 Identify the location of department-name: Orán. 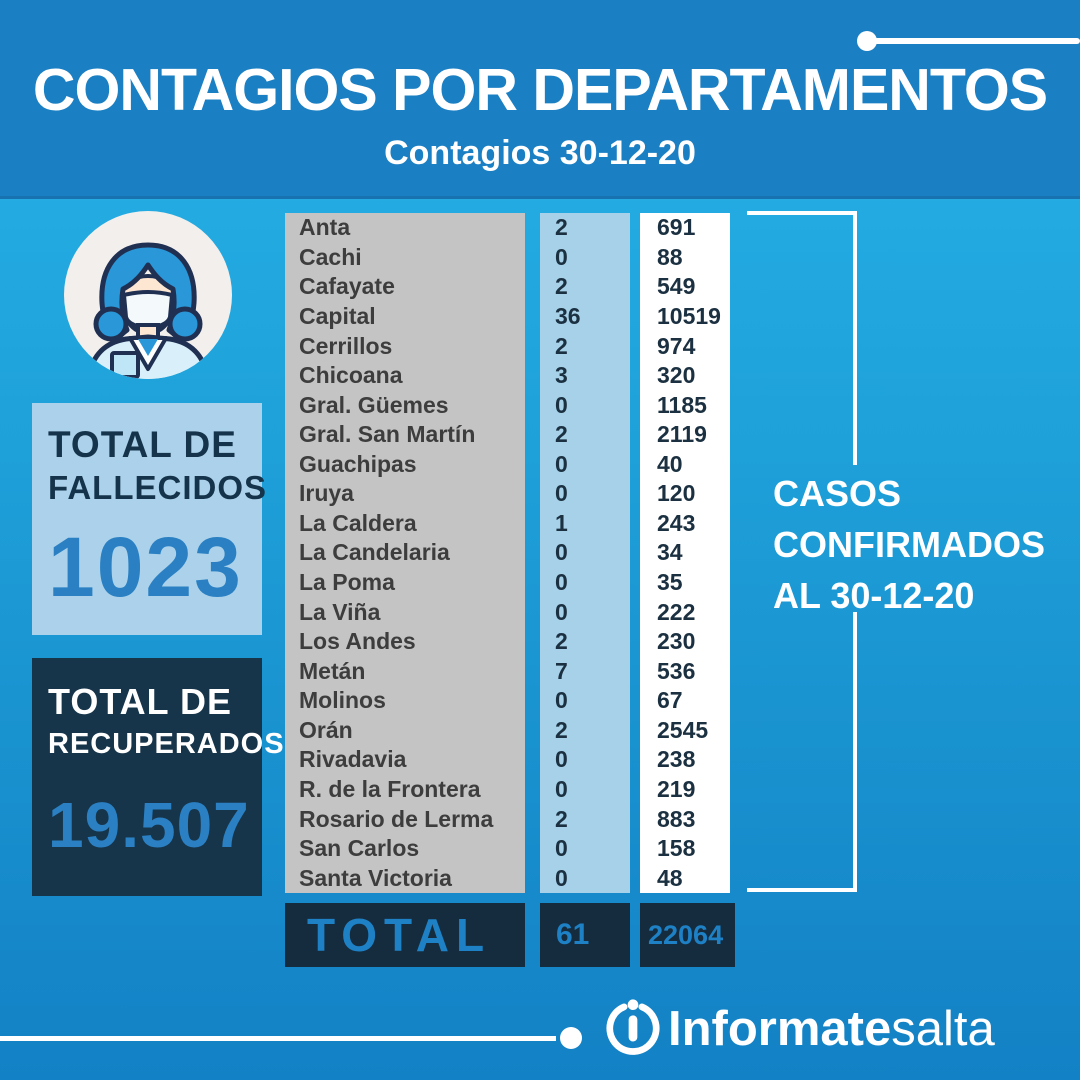
(326, 729).